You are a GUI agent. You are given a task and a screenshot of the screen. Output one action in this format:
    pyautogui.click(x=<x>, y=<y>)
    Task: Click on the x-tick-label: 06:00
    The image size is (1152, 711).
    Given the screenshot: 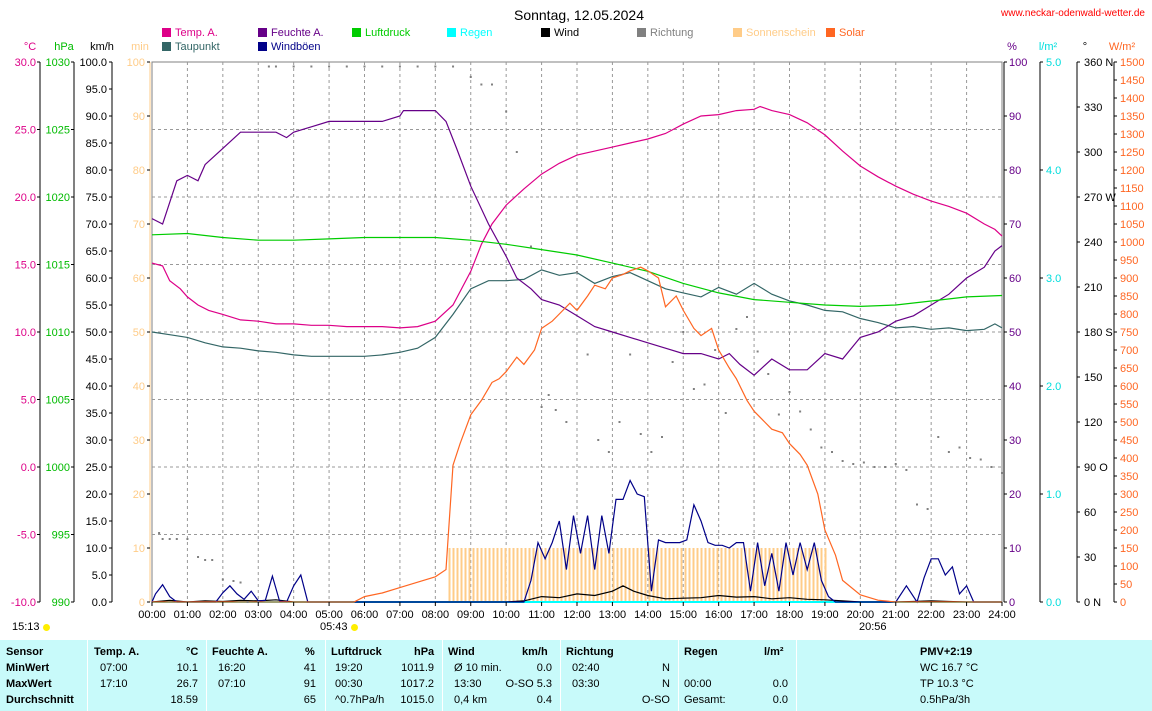 What is the action you would take?
    pyautogui.click(x=365, y=615)
    